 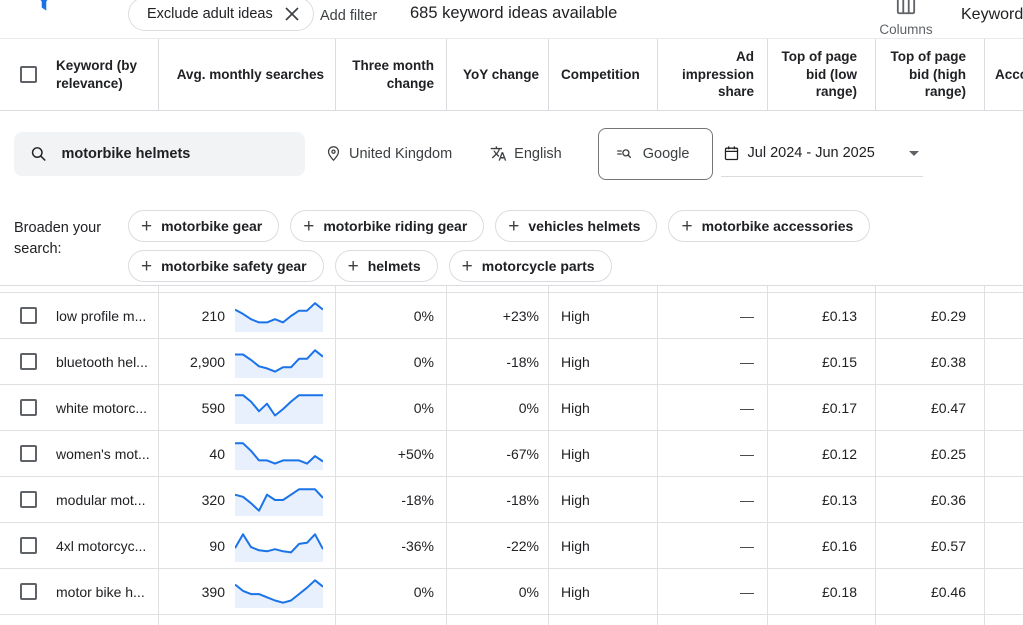 I want to click on language-selector: English, so click(x=526, y=153).